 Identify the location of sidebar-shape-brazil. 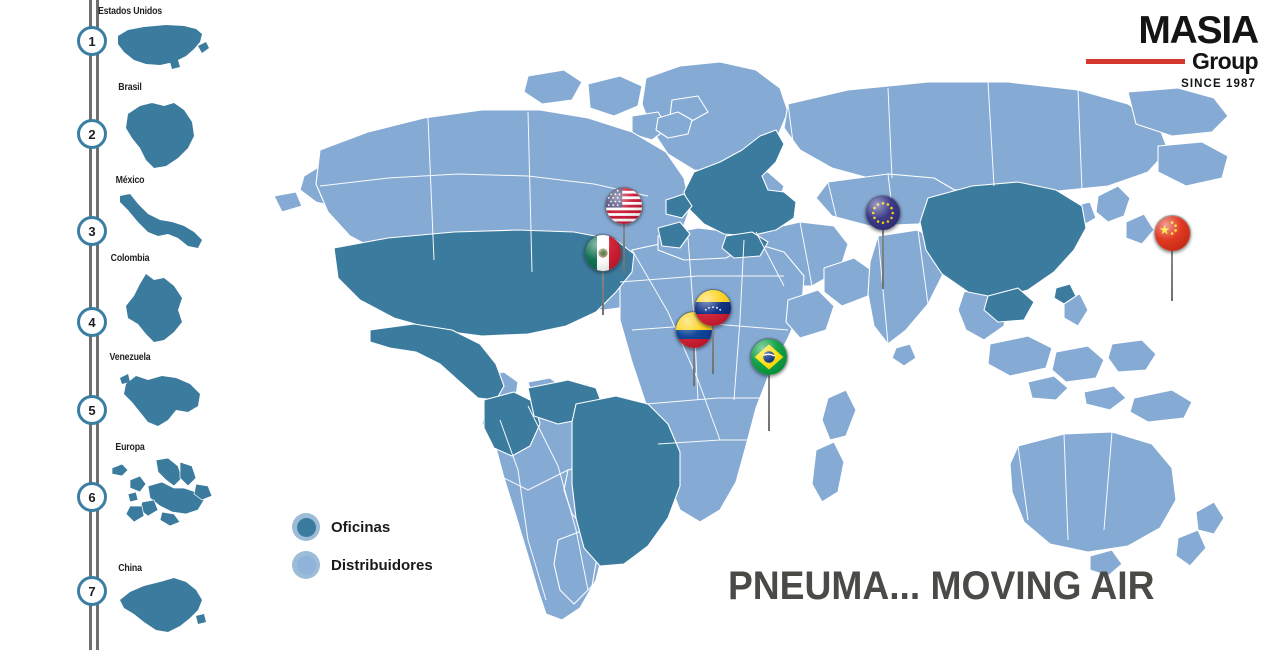
(158, 134).